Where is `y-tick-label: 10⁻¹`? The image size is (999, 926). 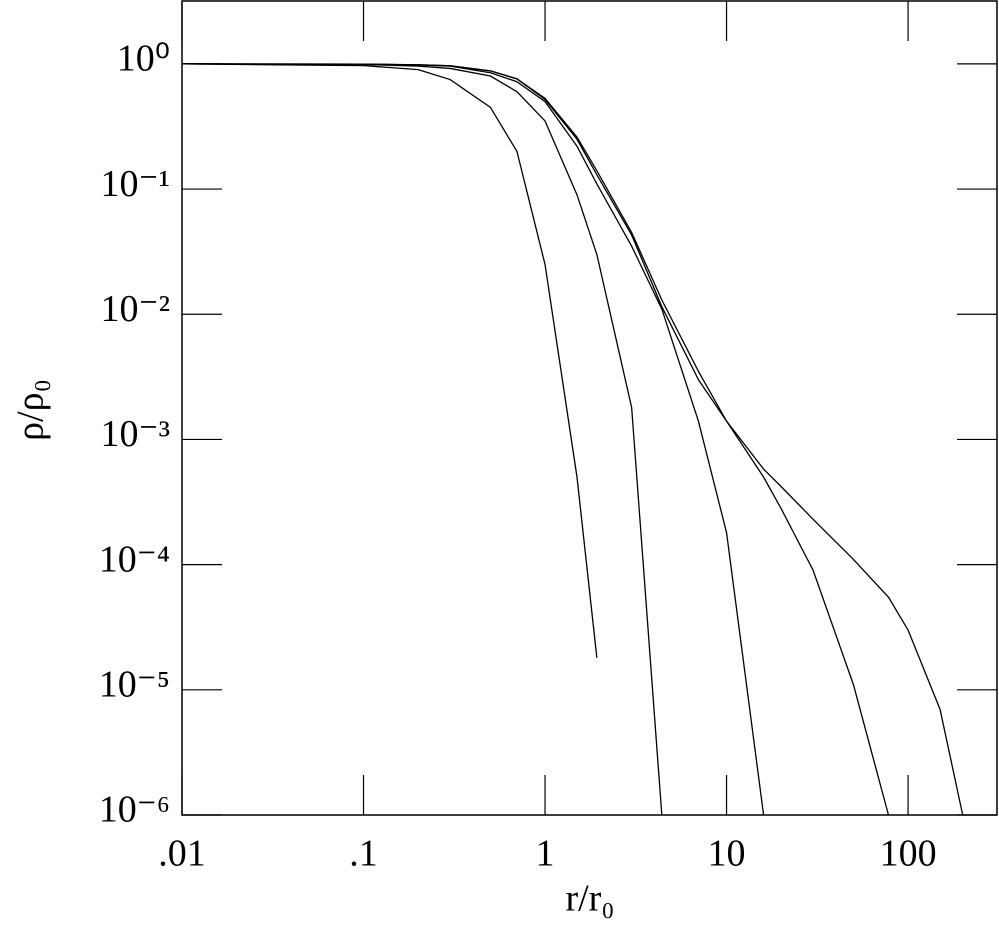 y-tick-label: 10⁻¹ is located at coordinates (135, 184).